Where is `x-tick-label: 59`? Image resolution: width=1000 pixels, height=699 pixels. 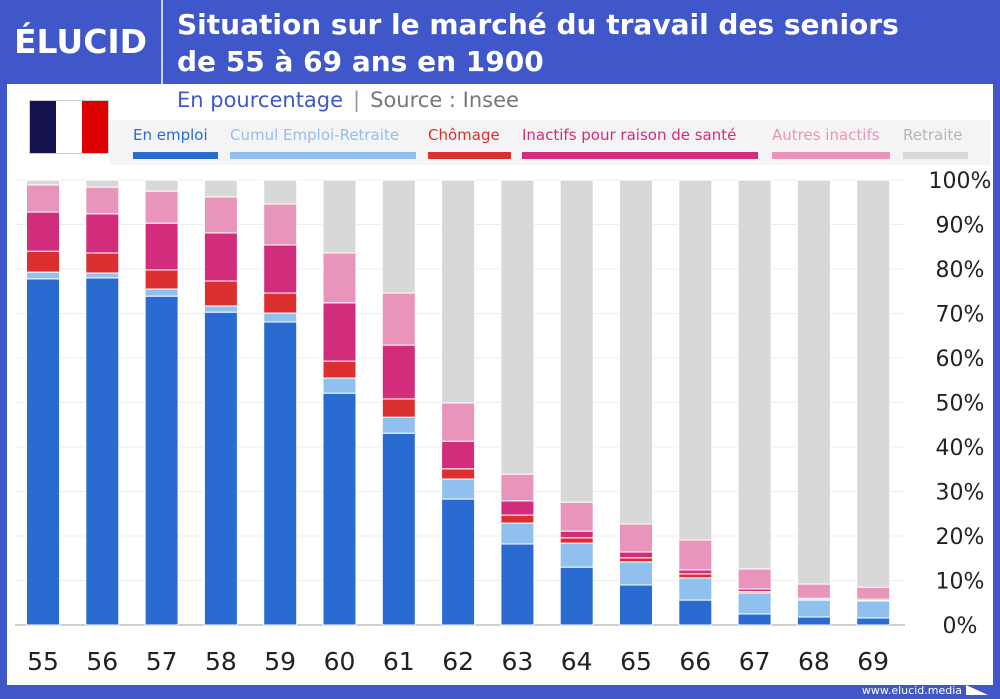
x-tick-label: 59 is located at coordinates (280, 661).